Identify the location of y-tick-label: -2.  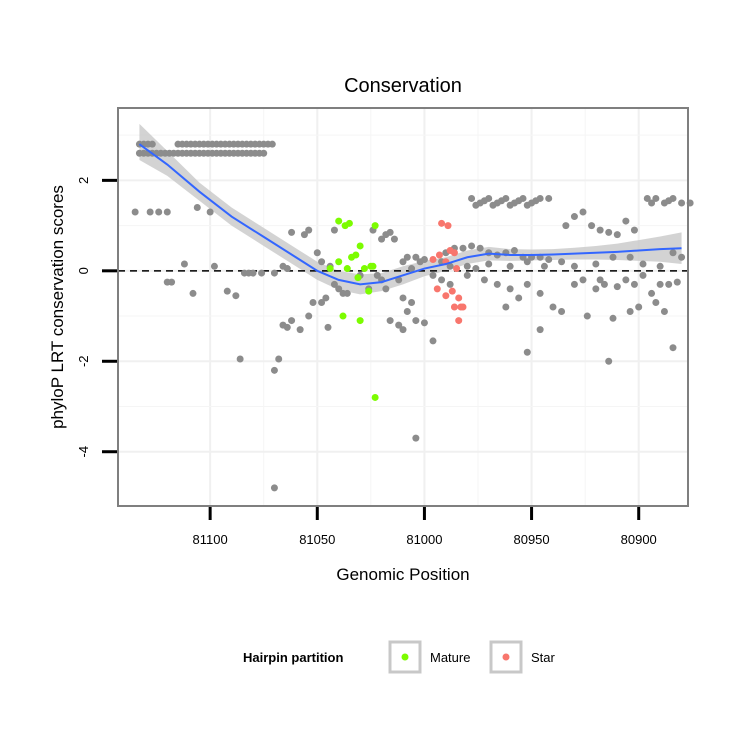
(83, 361).